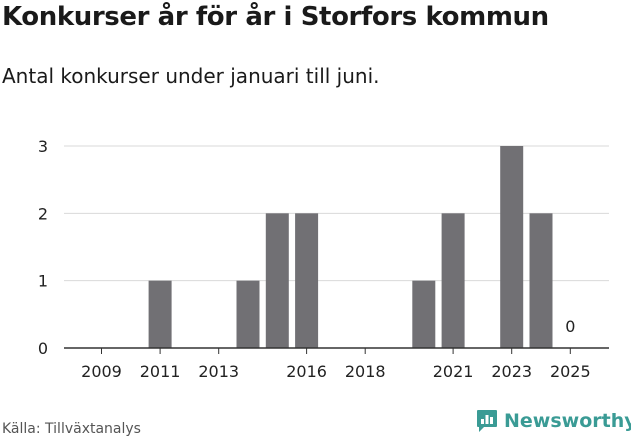 This screenshot has width=631, height=439. Describe the element at coordinates (512, 247) in the screenshot. I see `bar-2023` at that location.